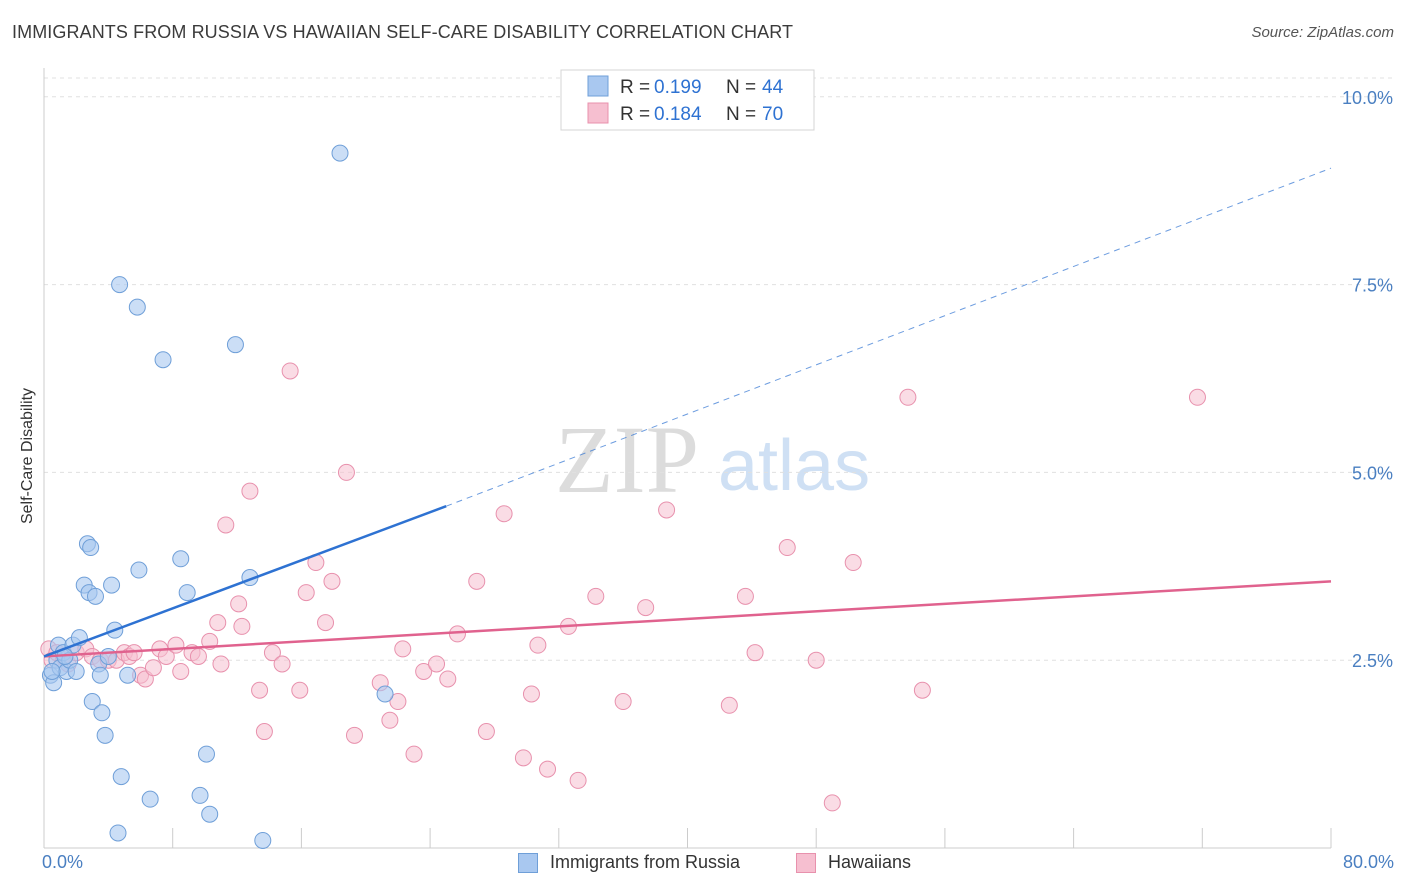 The height and width of the screenshot is (892, 1406). What do you see at coordinates (627, 459) in the screenshot?
I see `watermark-zip: ZIP` at bounding box center [627, 459].